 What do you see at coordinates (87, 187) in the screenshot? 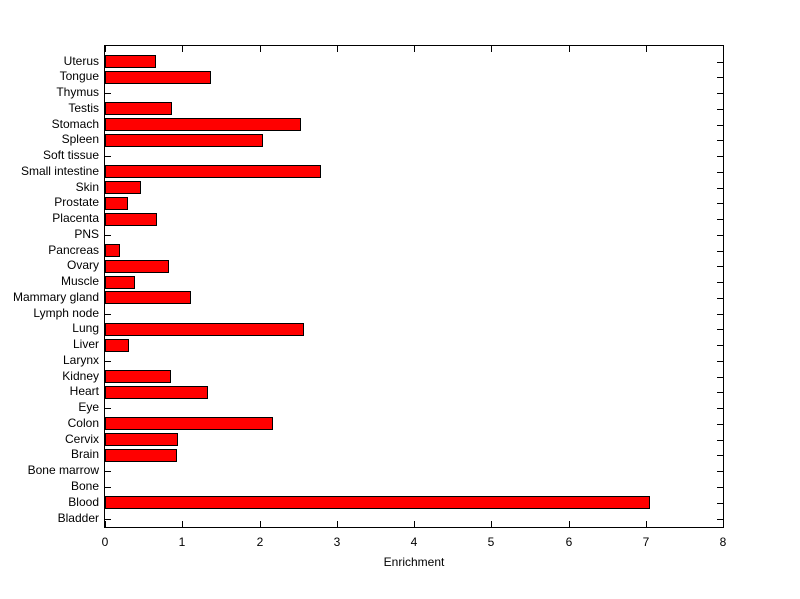
I see `y-axis-label: Skin` at bounding box center [87, 187].